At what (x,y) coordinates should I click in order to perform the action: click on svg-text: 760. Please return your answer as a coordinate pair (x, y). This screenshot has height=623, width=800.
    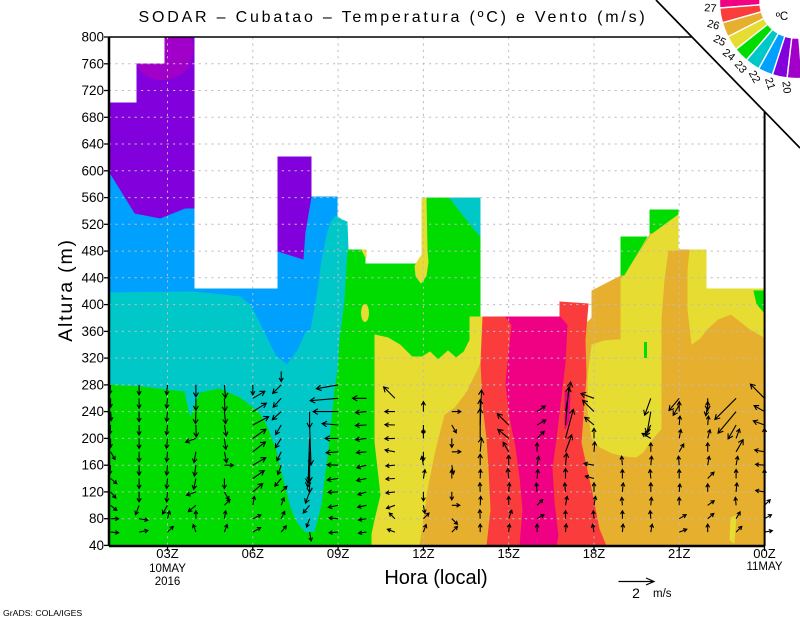
    Looking at the image, I should click on (92, 63).